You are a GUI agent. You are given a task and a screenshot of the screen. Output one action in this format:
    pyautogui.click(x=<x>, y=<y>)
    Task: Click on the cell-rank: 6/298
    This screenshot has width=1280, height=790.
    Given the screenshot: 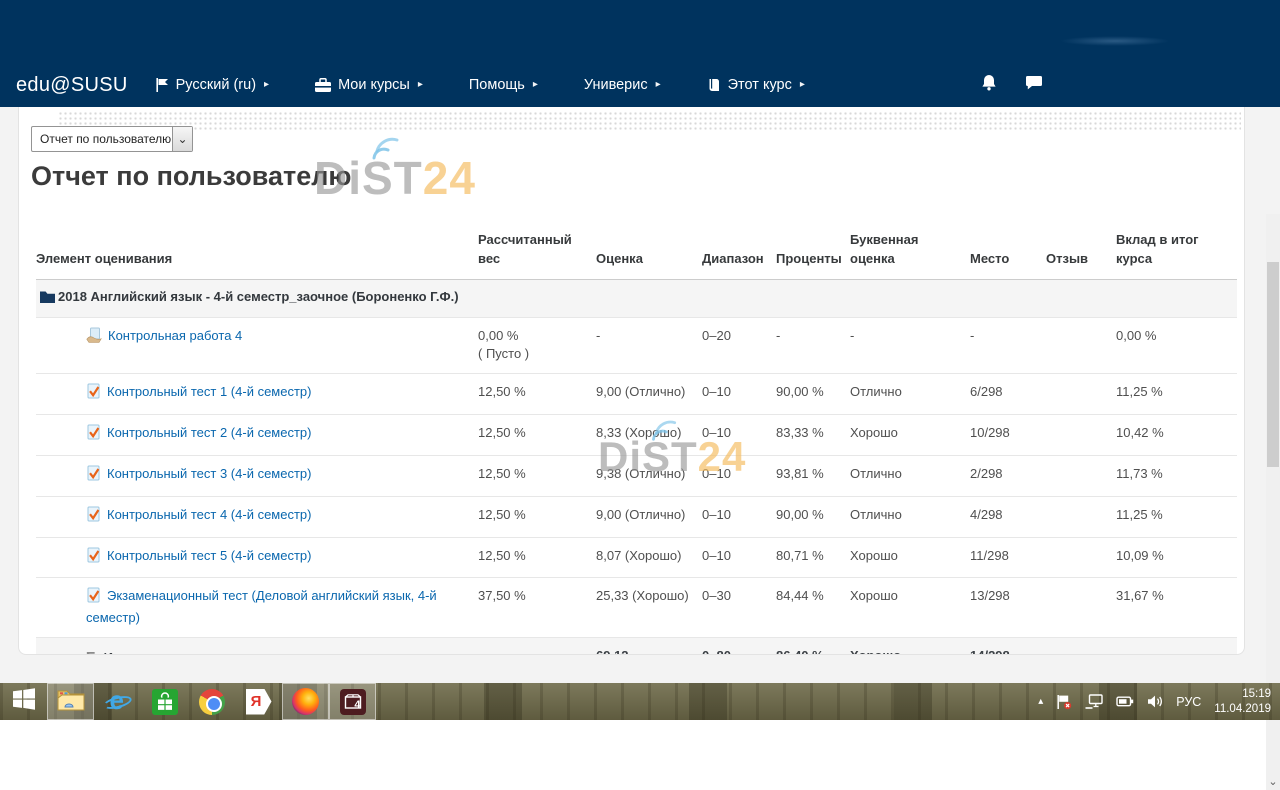 What is the action you would take?
    pyautogui.click(x=1008, y=394)
    